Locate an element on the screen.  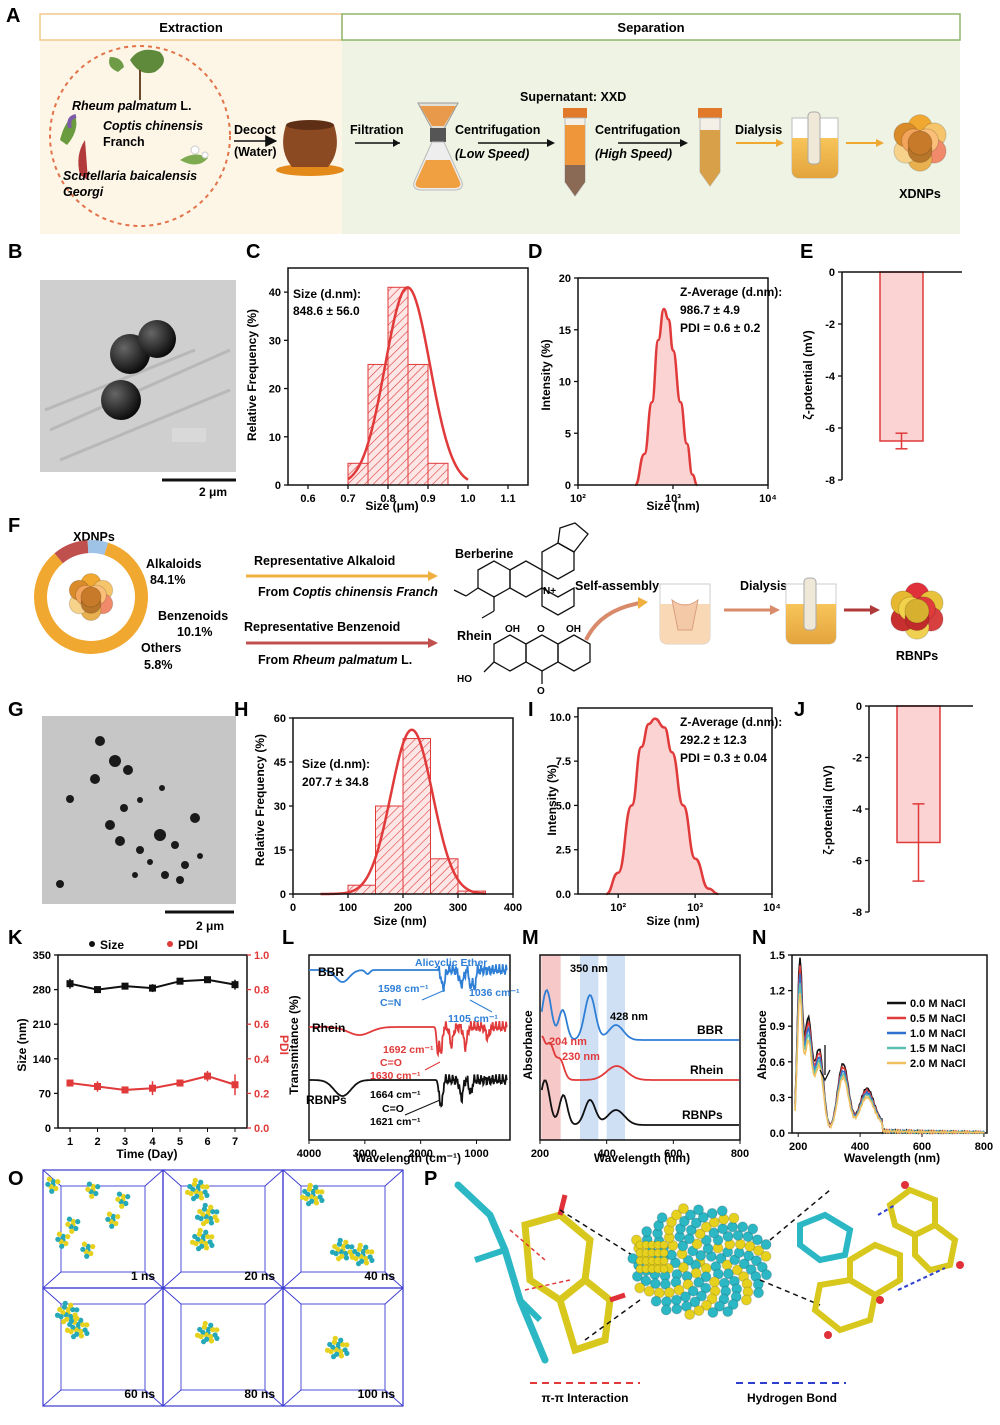
x-tick-label: 0 is located at coordinates (293, 908).